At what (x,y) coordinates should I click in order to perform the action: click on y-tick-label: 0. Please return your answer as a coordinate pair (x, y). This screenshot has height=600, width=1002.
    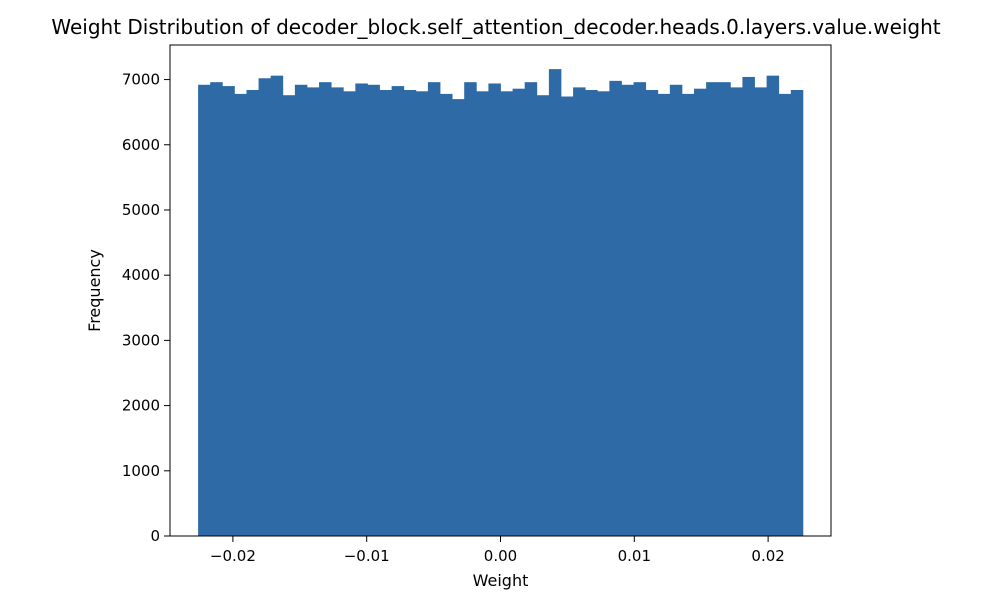
    Looking at the image, I should click on (155, 536).